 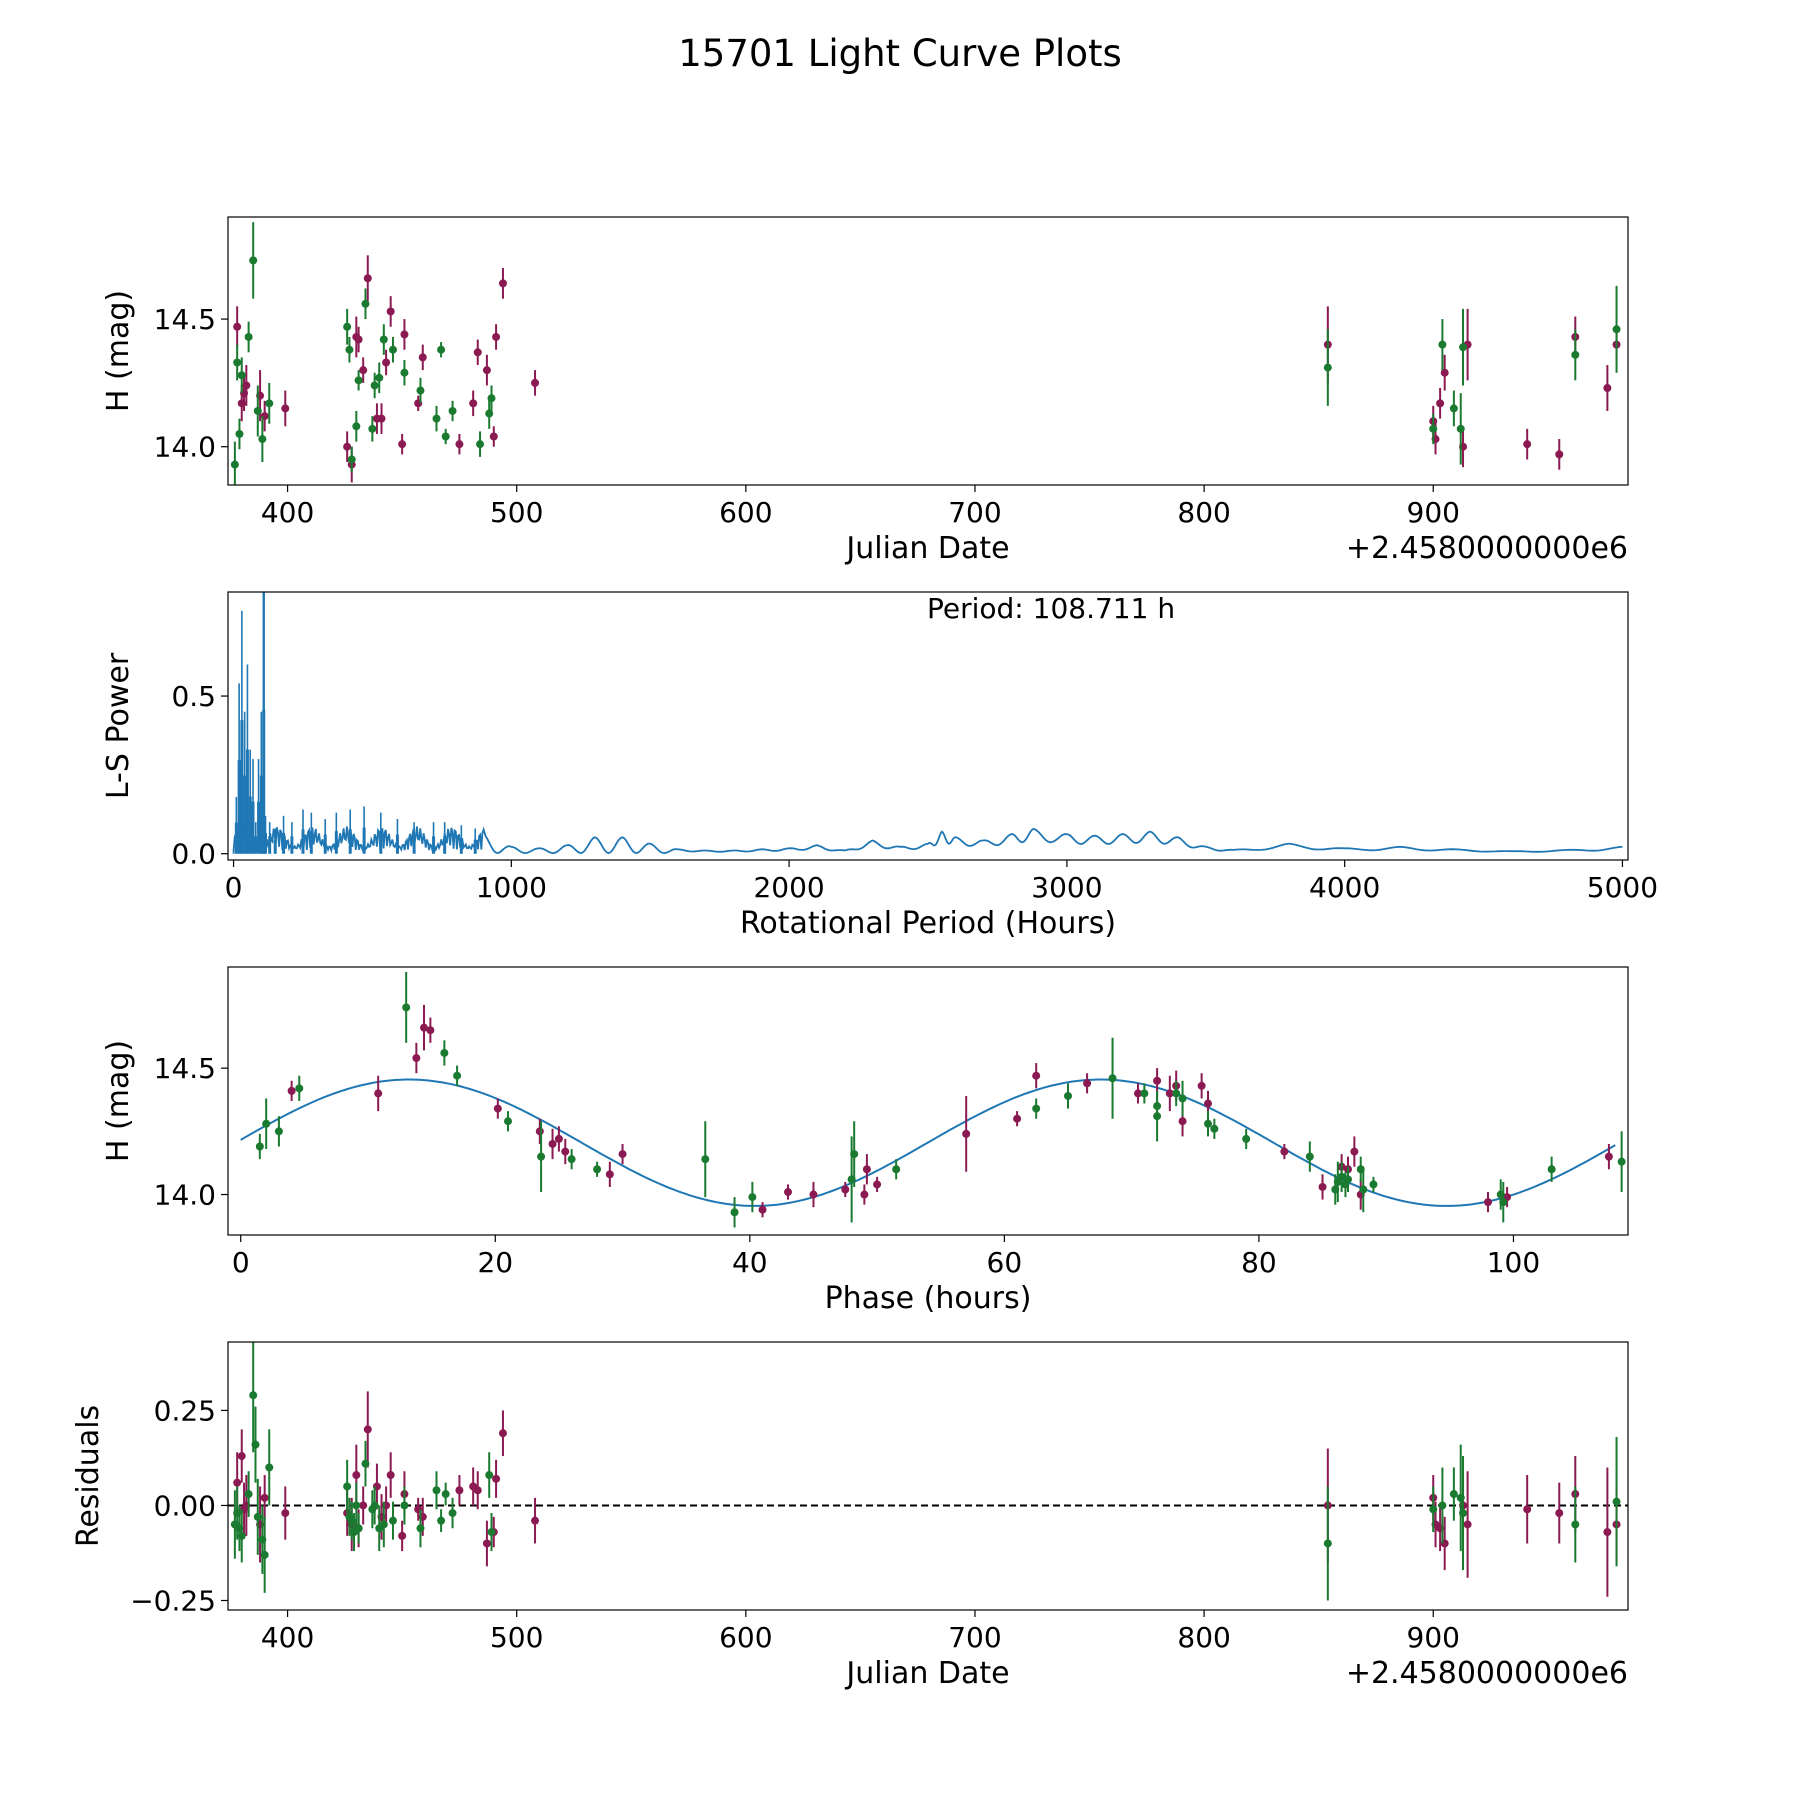 I want to click on y-tick-label: 0.0, so click(x=193, y=854).